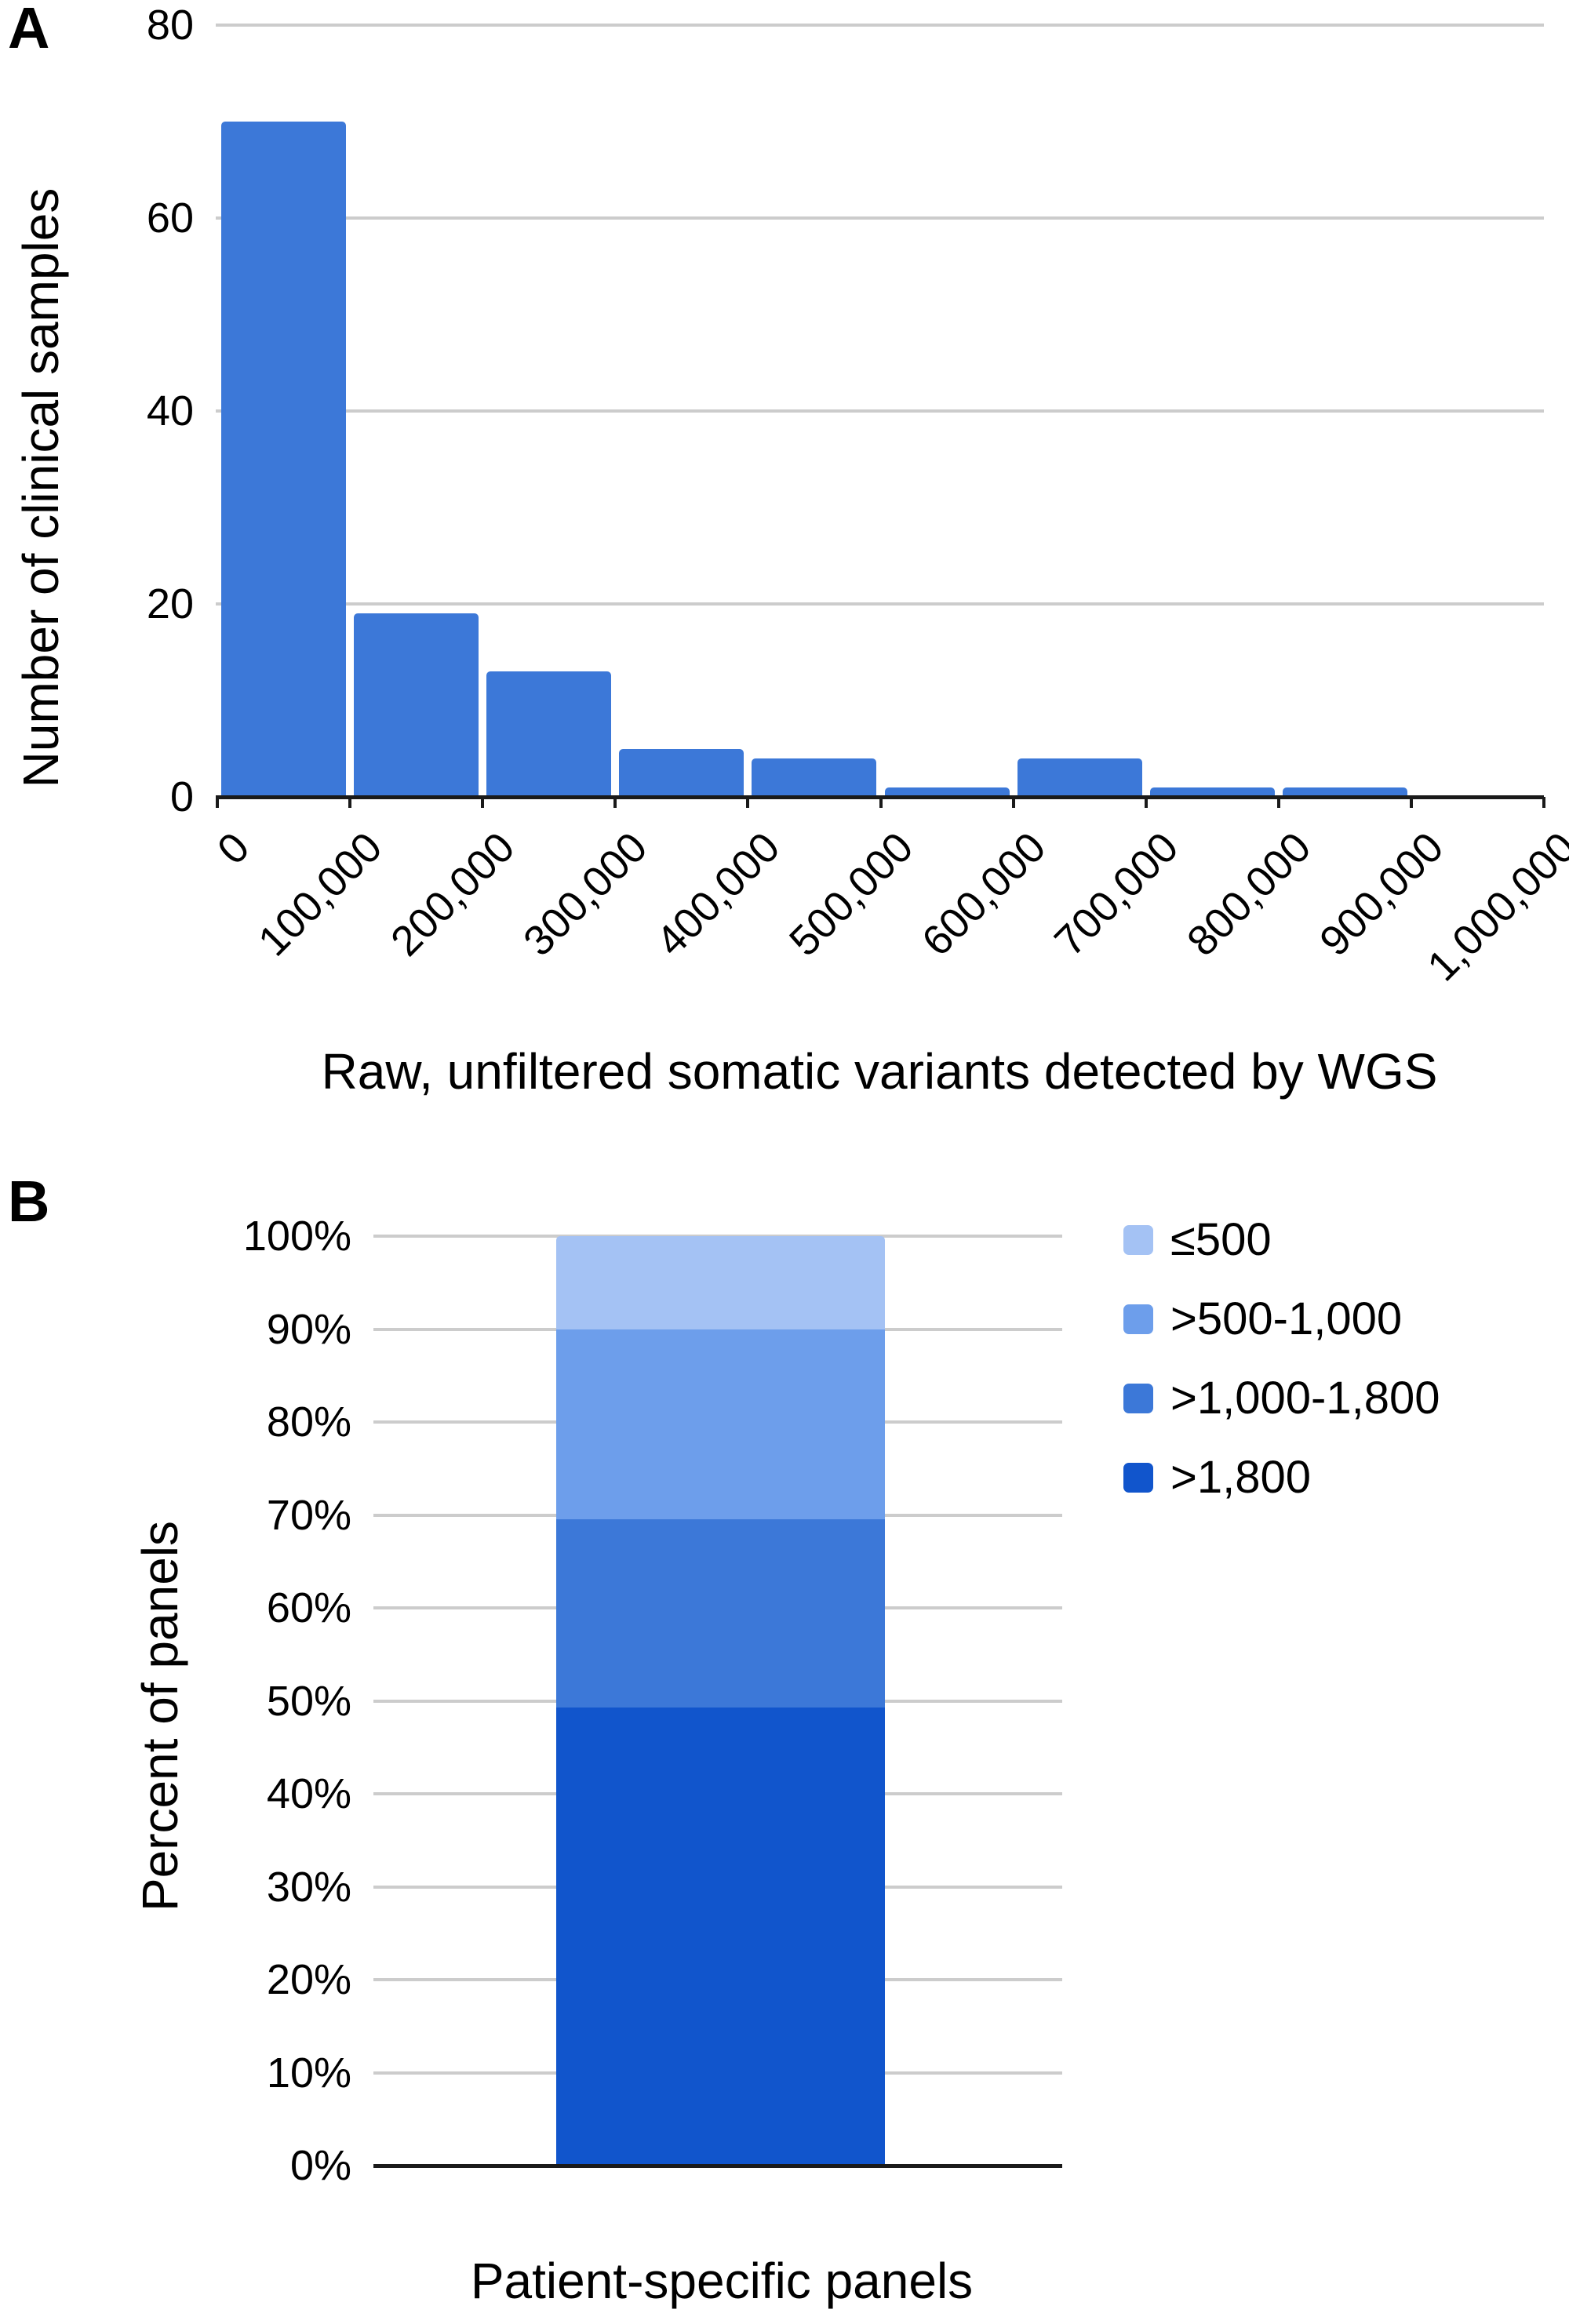 This screenshot has height=2324, width=1569. I want to click on panel-b-y-tick-label-60: 60%, so click(308, 1607).